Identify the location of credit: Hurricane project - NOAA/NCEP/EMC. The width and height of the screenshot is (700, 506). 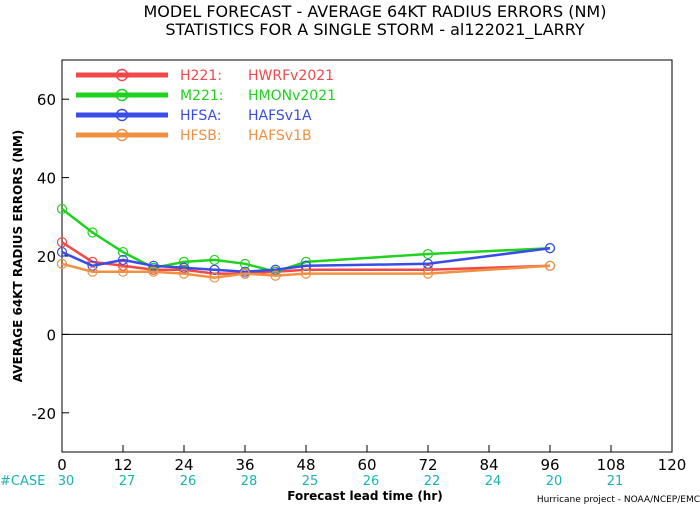
(618, 500).